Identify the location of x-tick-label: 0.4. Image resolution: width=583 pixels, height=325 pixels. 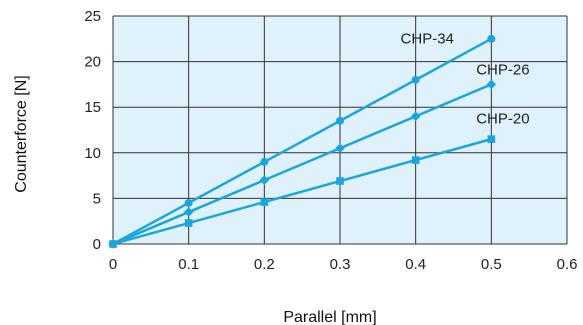
(415, 264).